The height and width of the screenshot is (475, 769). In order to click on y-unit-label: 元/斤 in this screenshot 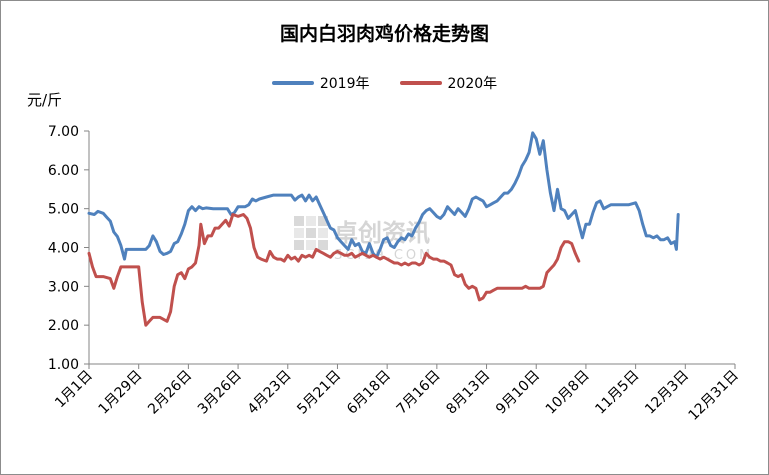, I will do `click(45, 100)`.